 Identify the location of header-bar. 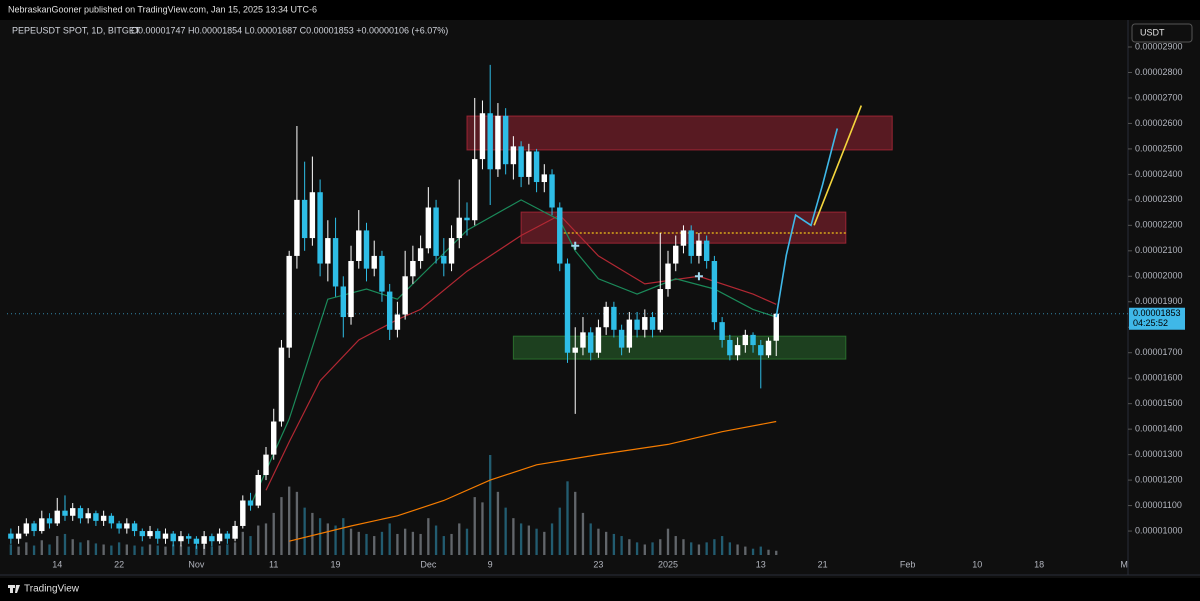
(600, 10).